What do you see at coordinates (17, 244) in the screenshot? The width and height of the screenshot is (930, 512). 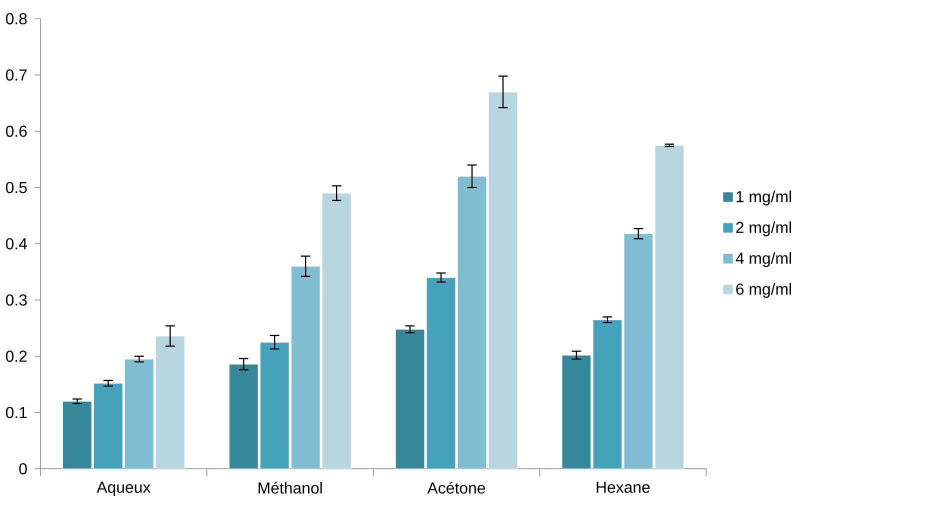 I see `y-tick-label: 0.4` at bounding box center [17, 244].